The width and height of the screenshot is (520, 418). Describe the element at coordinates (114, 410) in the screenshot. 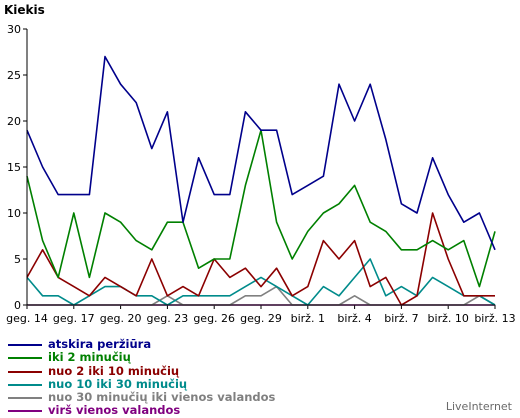

I see `legend-label: virš vienos valandos` at that location.